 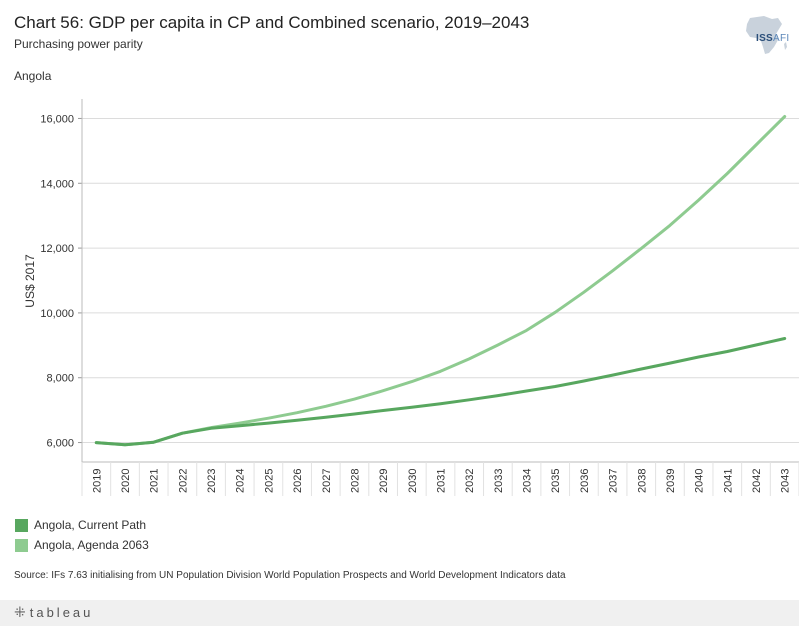 What do you see at coordinates (298, 481) in the screenshot?
I see `x-tick-label: 2026` at bounding box center [298, 481].